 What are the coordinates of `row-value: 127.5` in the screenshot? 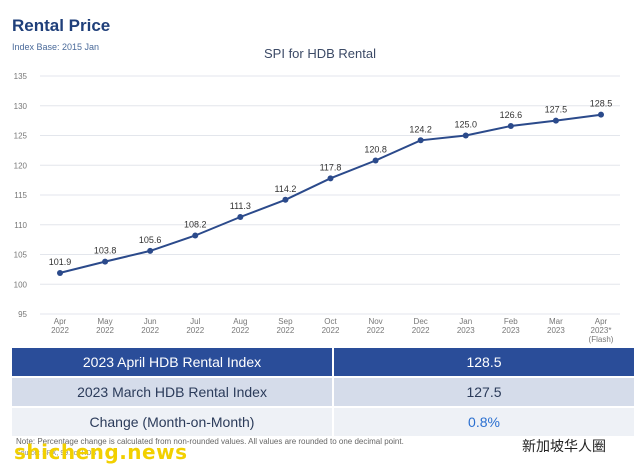 It's located at (483, 392).